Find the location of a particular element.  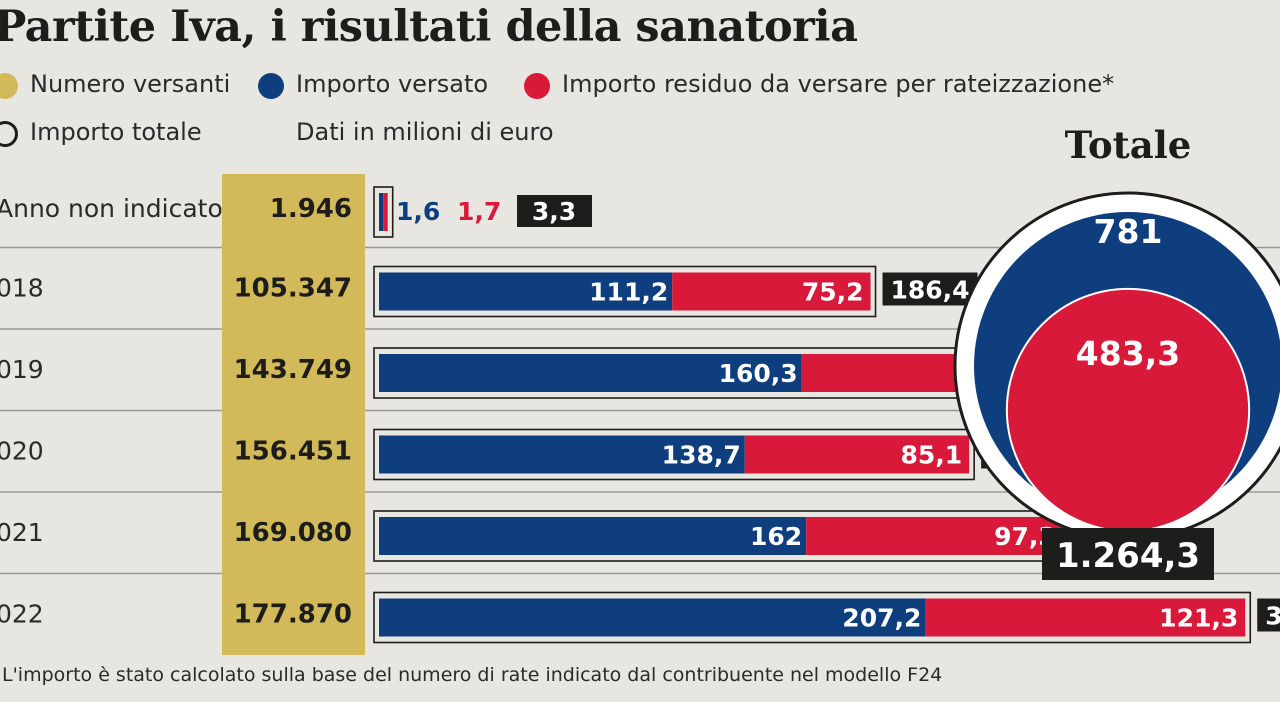

numero-versanti-label: 169.080 is located at coordinates (293, 533).